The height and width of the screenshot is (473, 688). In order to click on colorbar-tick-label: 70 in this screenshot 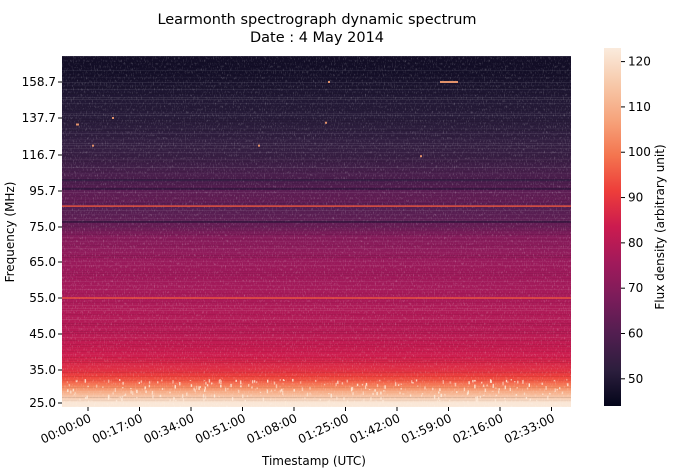, I will do `click(635, 288)`.